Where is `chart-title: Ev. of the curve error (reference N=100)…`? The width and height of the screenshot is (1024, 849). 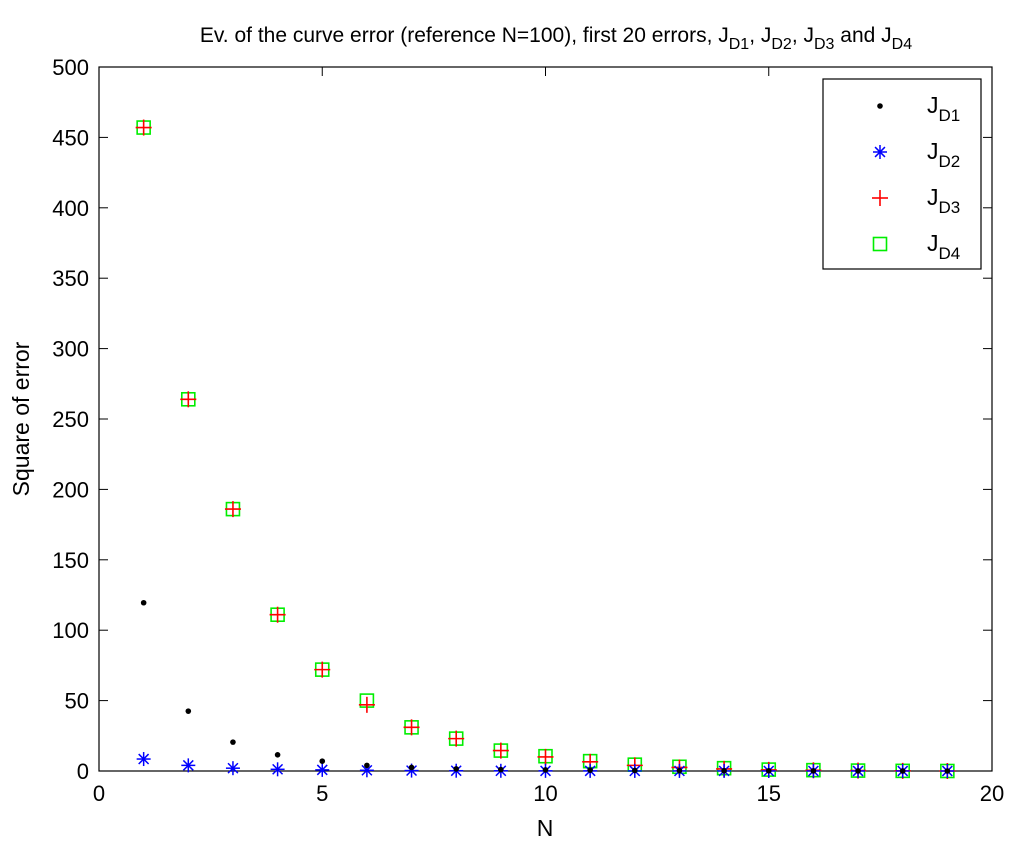
chart-title: Ev. of the curve error (reference N=100)… is located at coordinates (556, 38).